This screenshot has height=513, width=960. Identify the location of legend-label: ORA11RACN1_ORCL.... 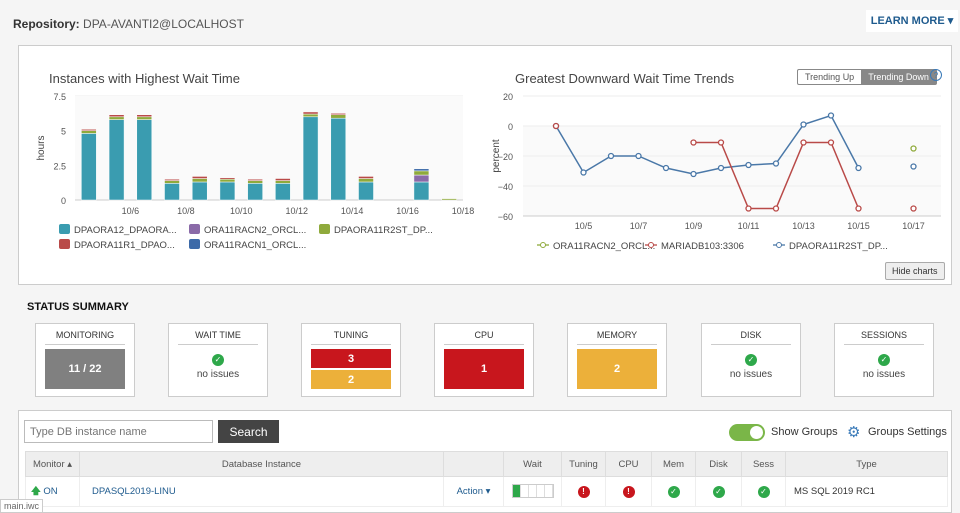
(255, 245).